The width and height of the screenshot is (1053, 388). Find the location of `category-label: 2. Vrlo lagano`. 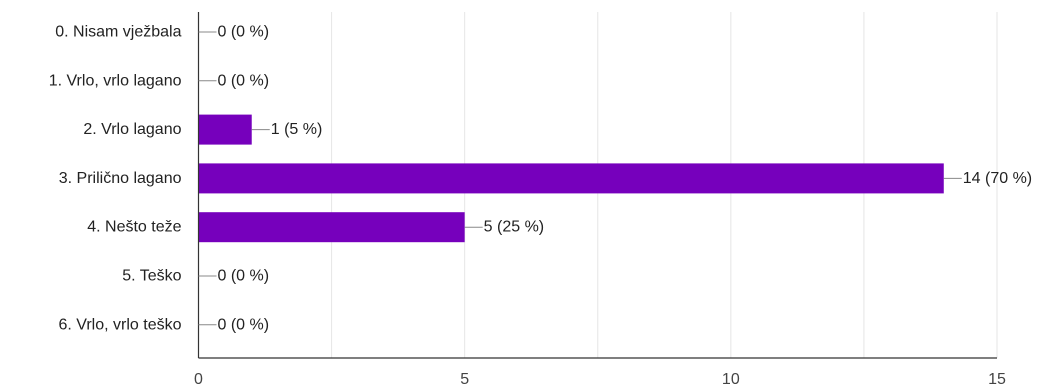

category-label: 2. Vrlo lagano is located at coordinates (132, 129).